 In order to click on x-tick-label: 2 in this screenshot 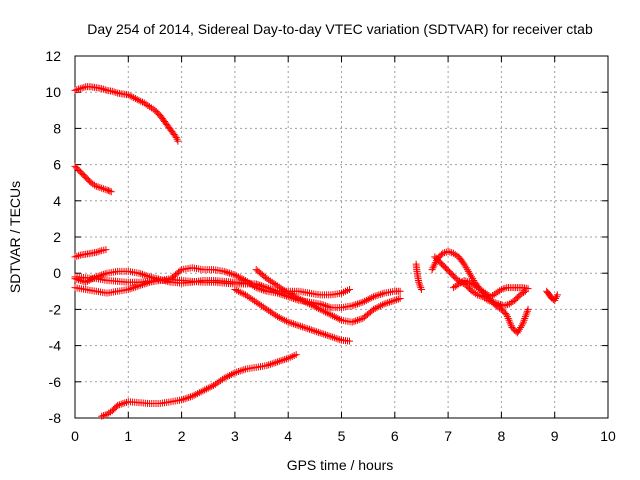, I will do `click(182, 436)`.